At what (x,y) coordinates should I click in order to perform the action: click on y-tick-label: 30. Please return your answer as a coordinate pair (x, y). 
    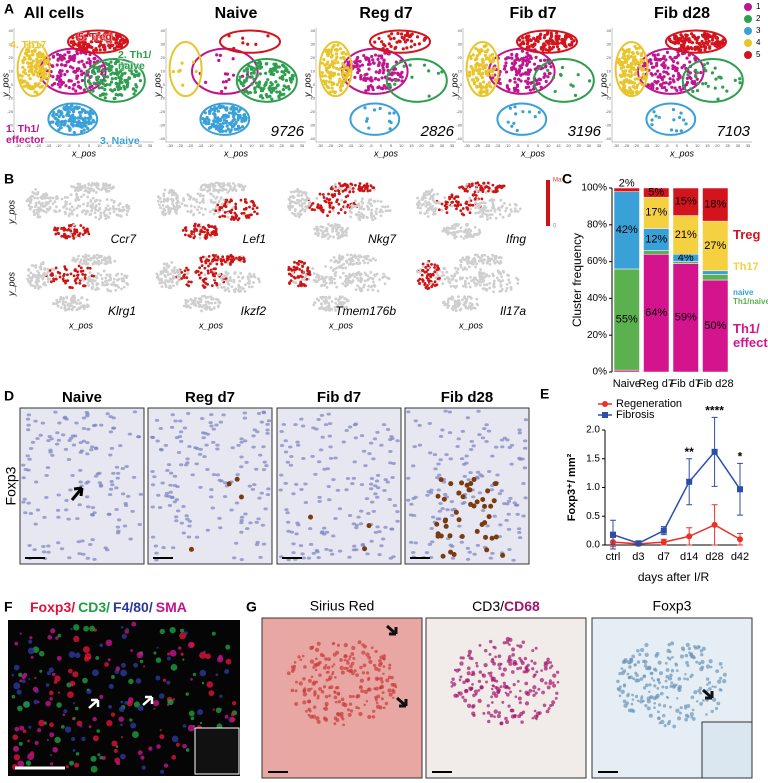
    Looking at the image, I should click on (313, 44).